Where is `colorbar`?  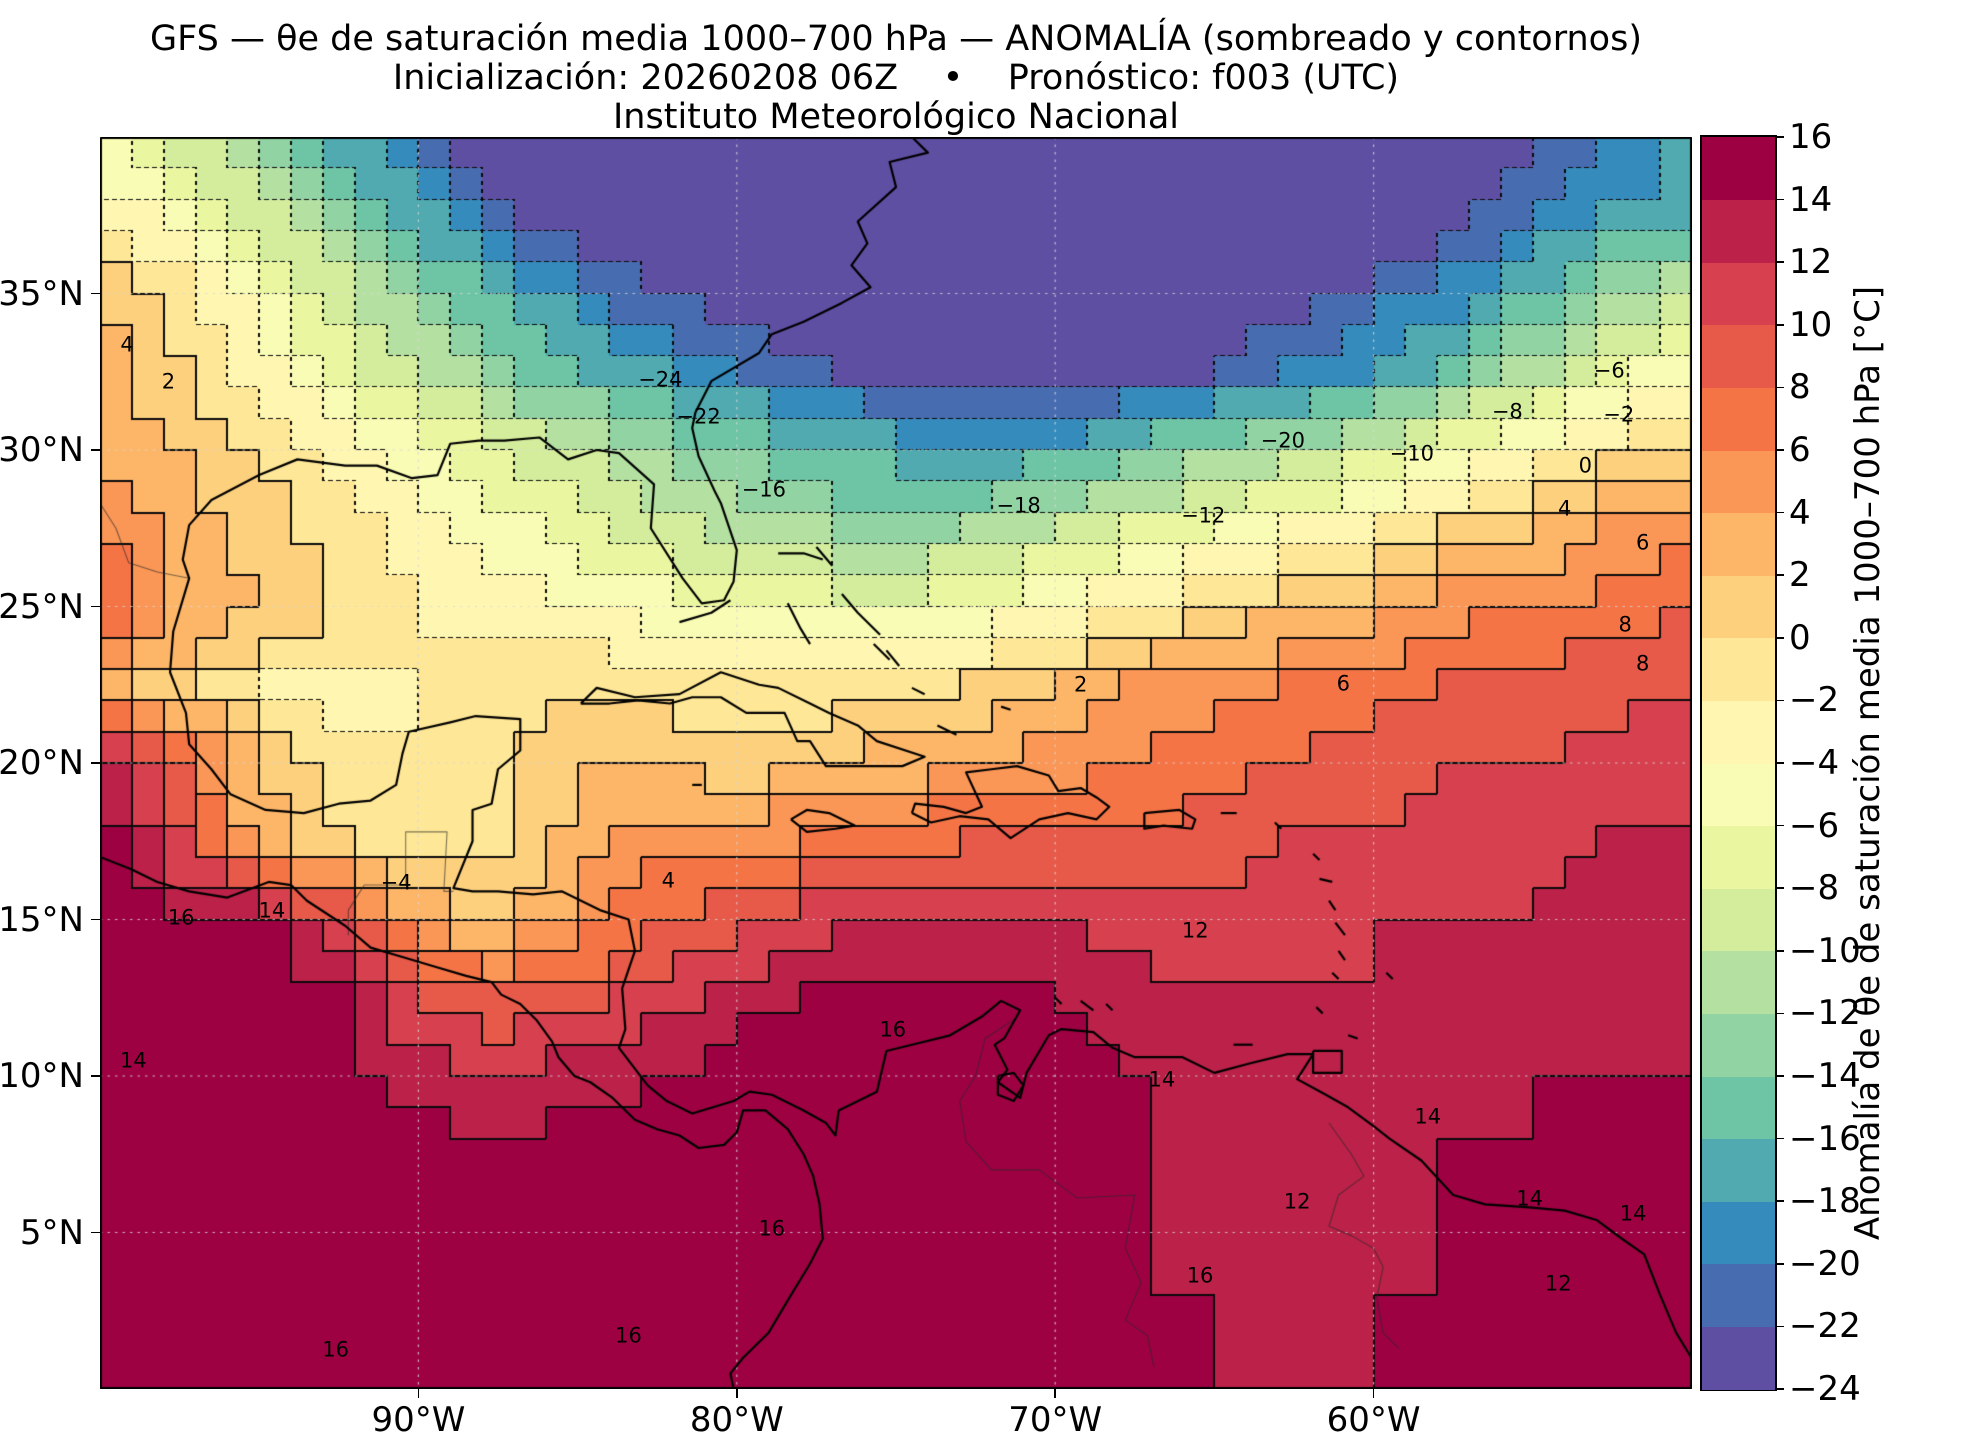 colorbar is located at coordinates (1738, 763).